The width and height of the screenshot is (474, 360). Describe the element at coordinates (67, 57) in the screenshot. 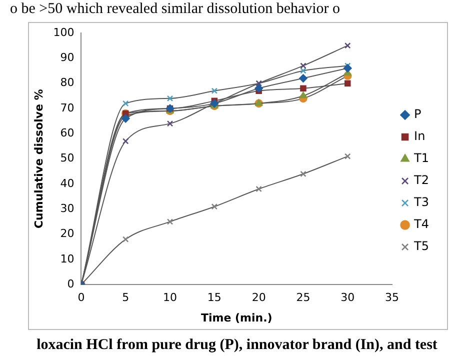

I see `y-tick-label: 90` at that location.